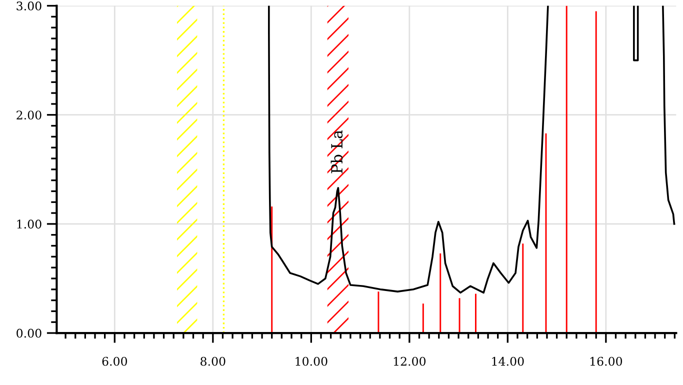  Describe the element at coordinates (115, 361) in the screenshot. I see `x-tick-label: 6.00` at that location.